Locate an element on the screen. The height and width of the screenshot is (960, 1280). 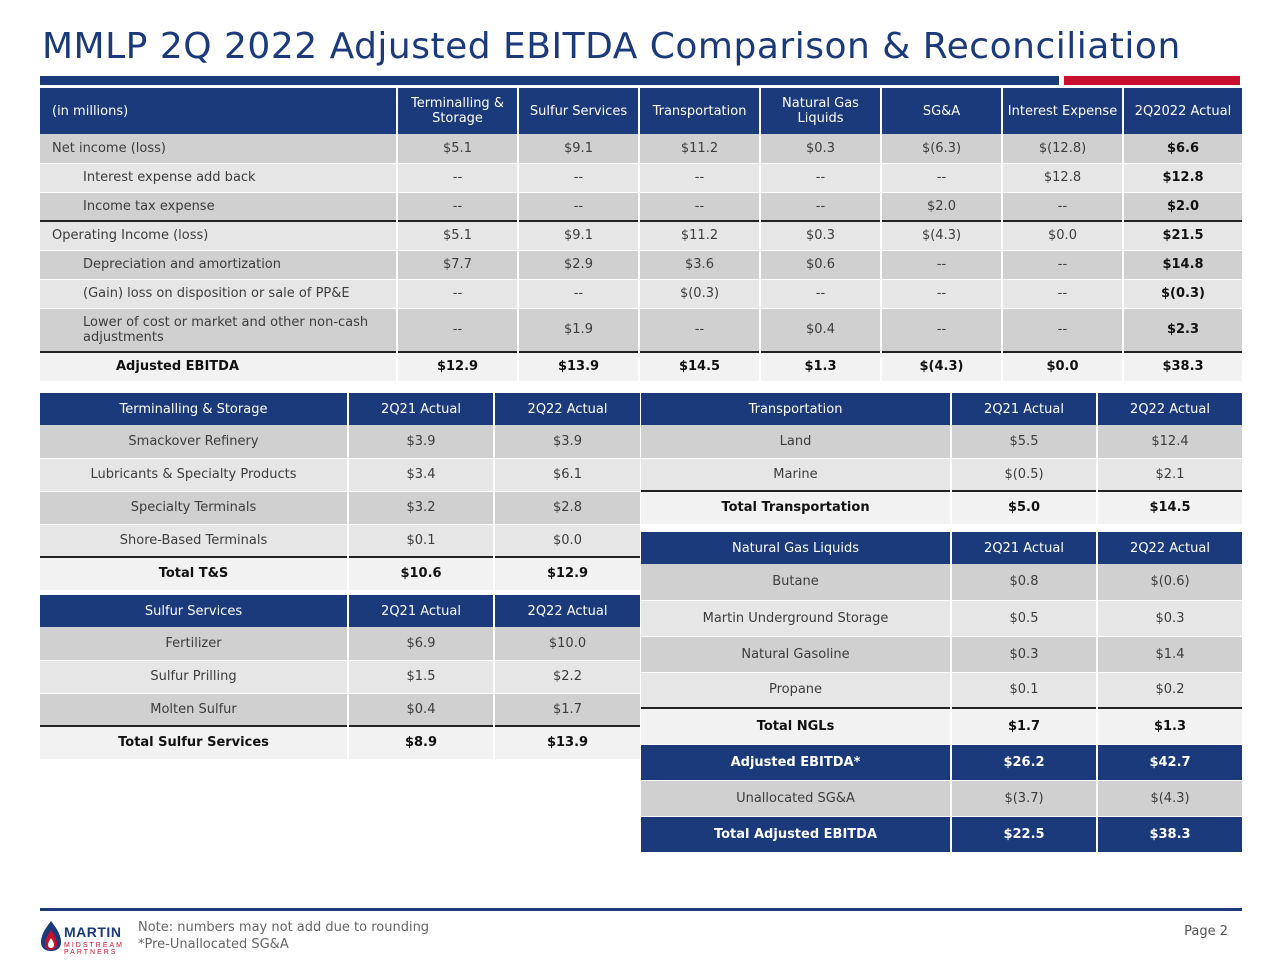
table-row: Fertilizer $6.9 $10.0 is located at coordinates (340, 644).